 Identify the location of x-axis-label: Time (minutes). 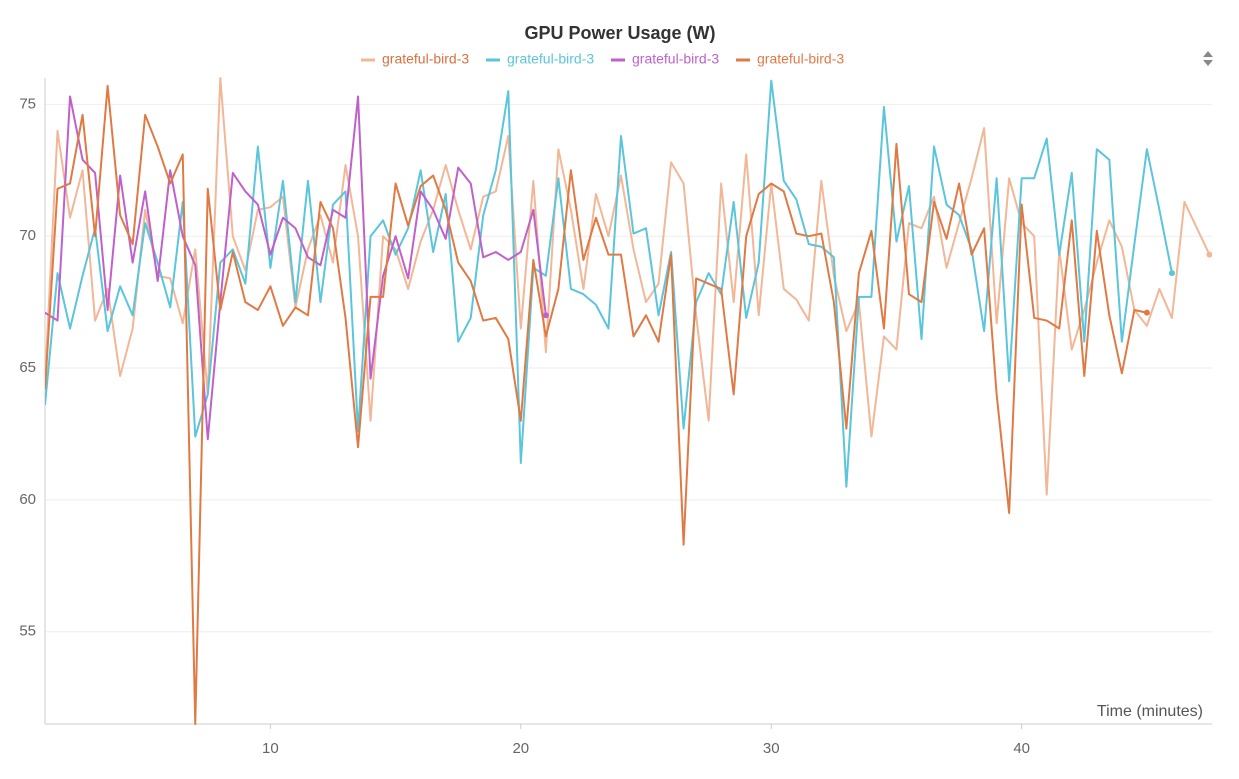
(1150, 711).